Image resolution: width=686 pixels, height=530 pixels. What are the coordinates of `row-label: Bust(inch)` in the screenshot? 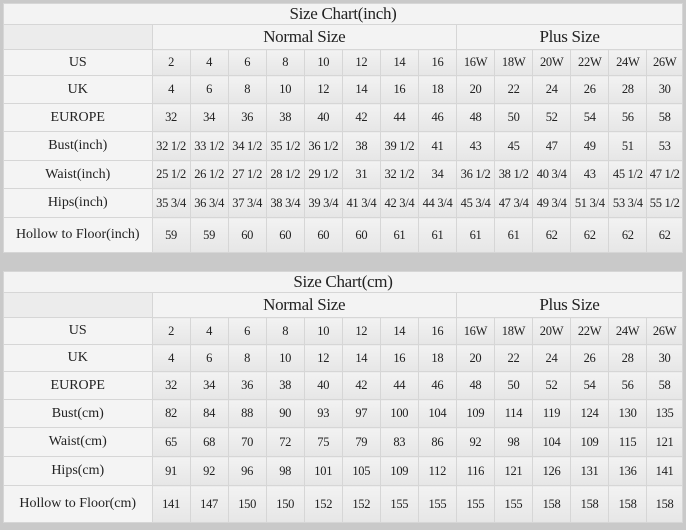 It's located at (78, 146).